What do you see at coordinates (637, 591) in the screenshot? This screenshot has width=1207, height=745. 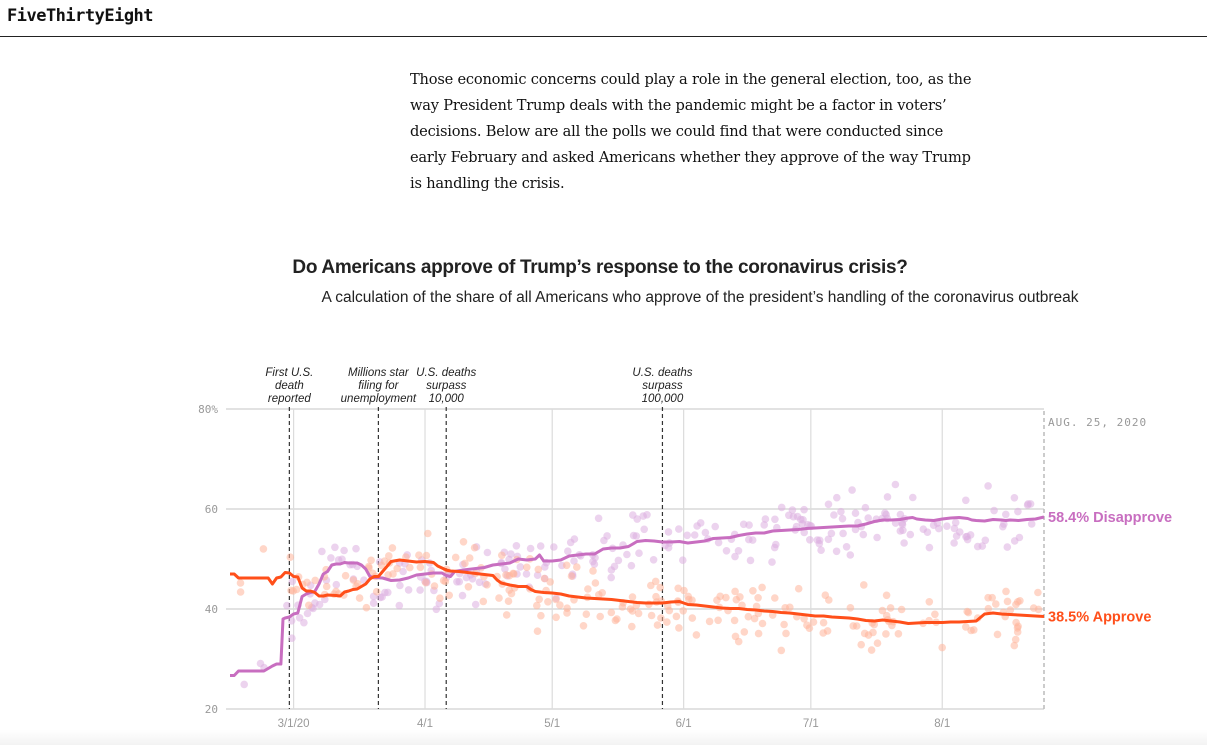 I see `trend-line-approve` at bounding box center [637, 591].